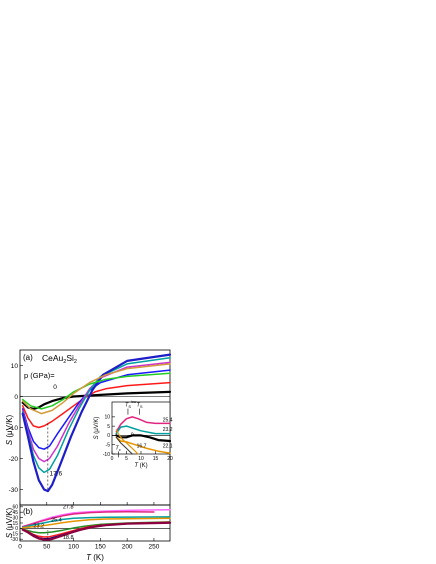 Image resolution: width=436 pixels, height=564 pixels. I want to click on inset-series-labels: 25.4 23.2 016.7 22.1, so click(152, 434).